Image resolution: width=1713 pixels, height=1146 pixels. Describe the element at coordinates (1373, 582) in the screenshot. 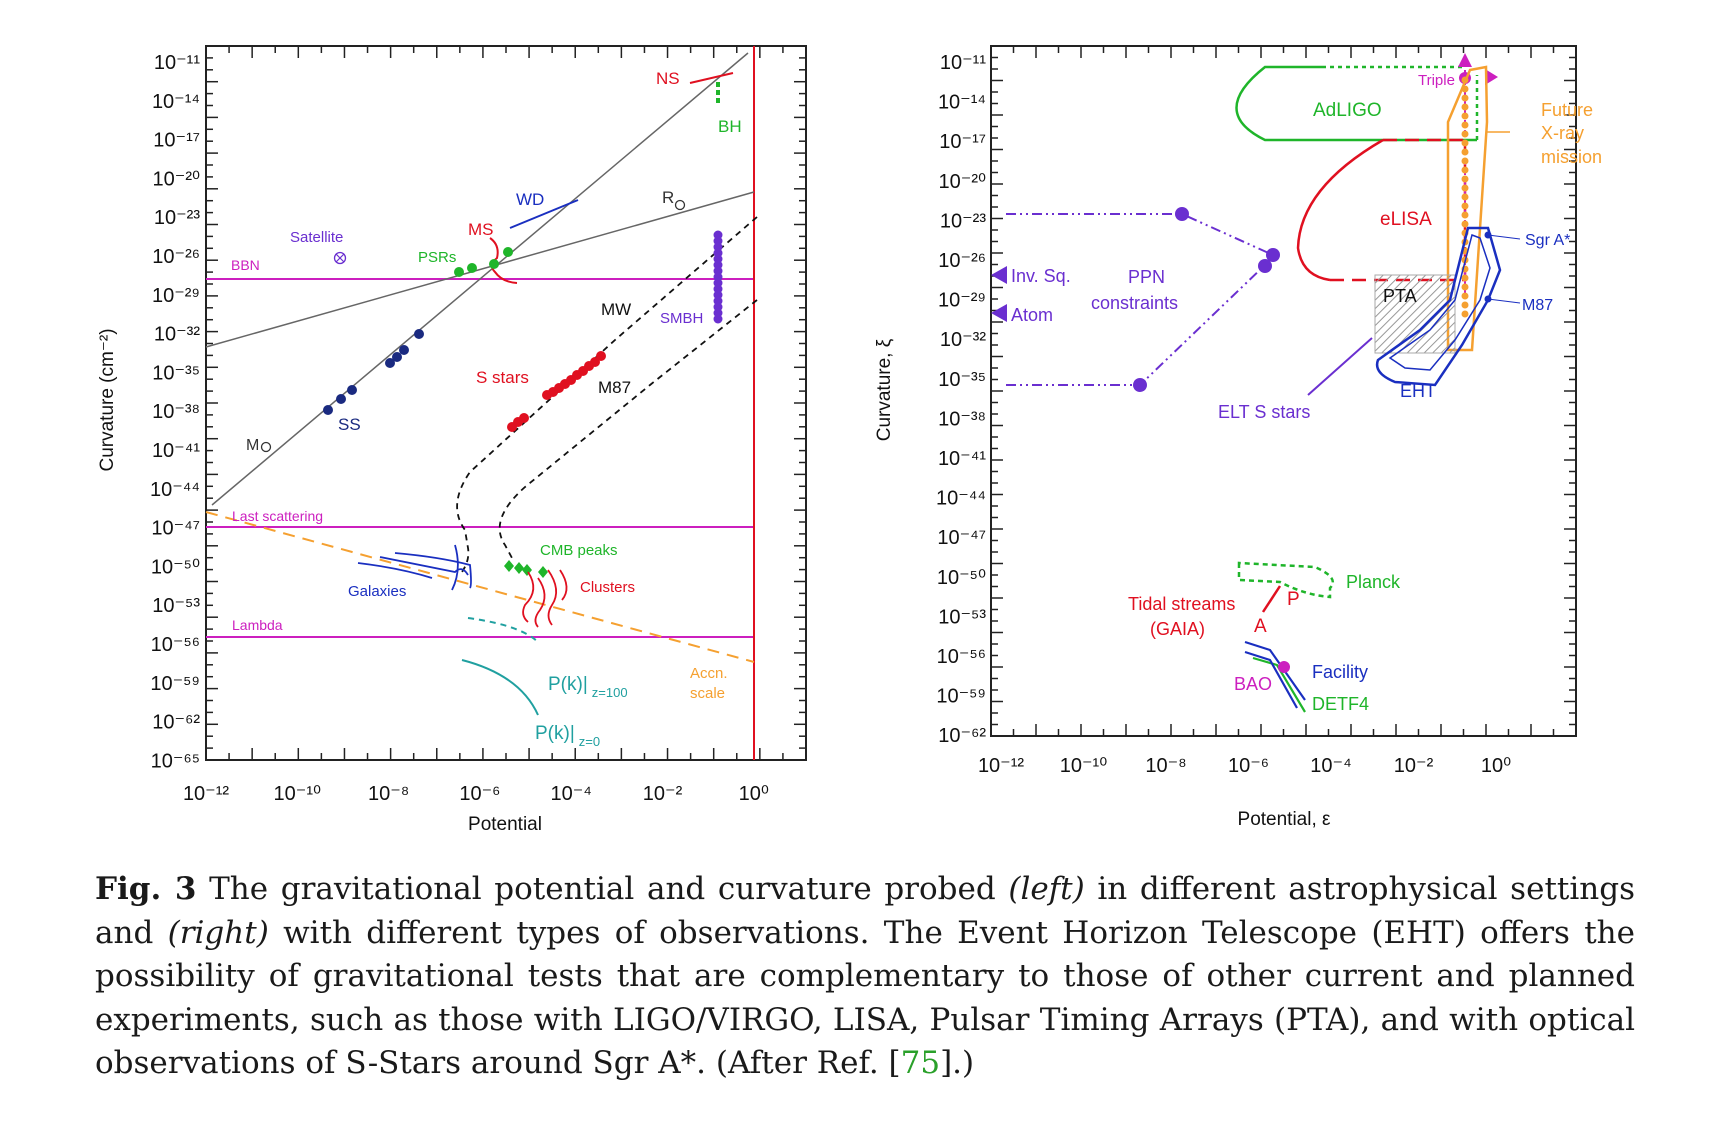

I see `planck-label: Planck` at that location.